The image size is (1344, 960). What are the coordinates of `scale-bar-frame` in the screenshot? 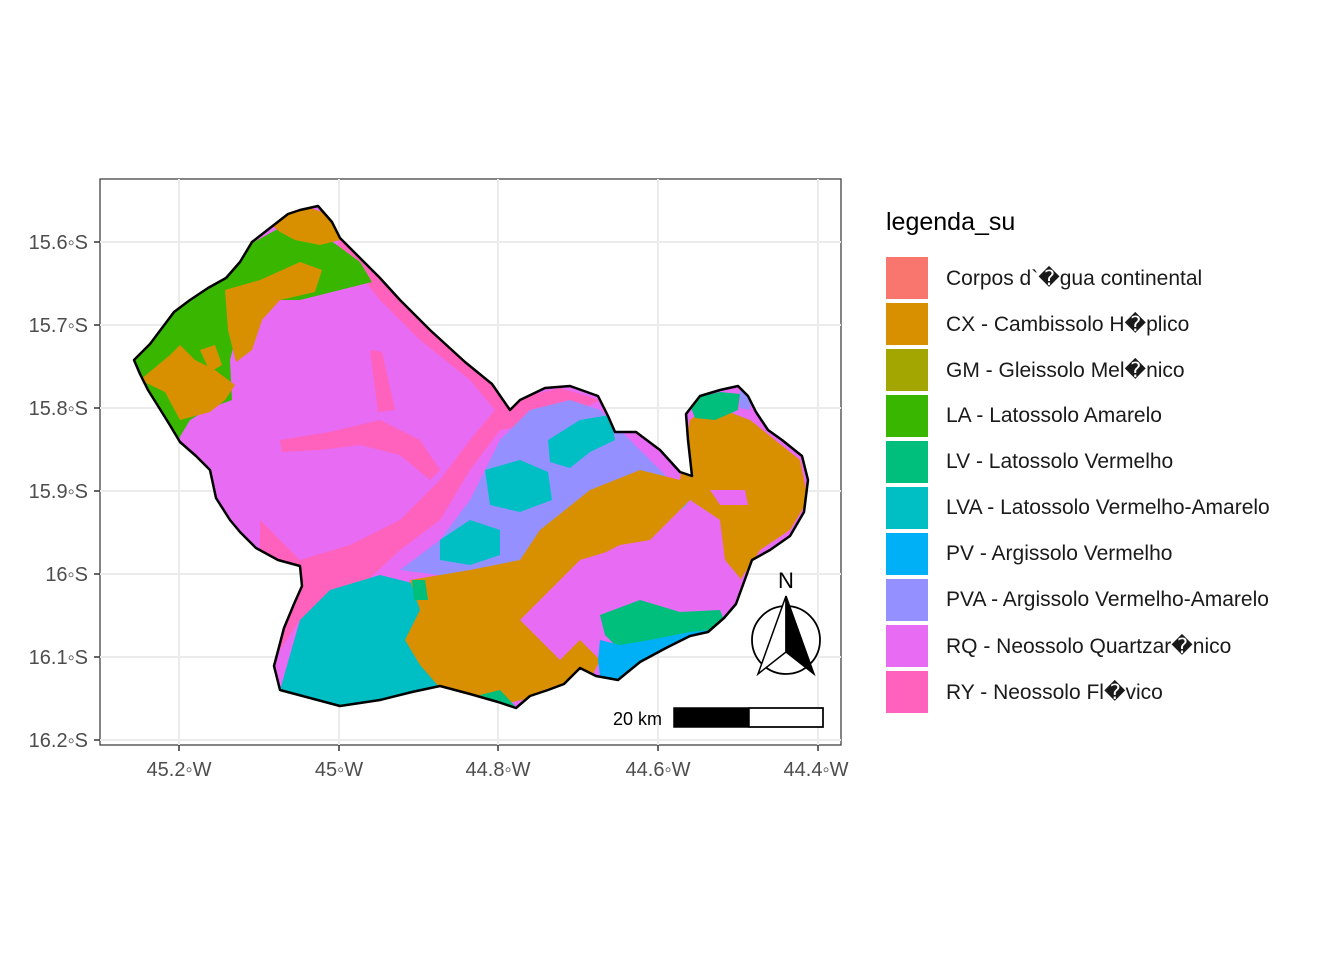 It's located at (748, 717).